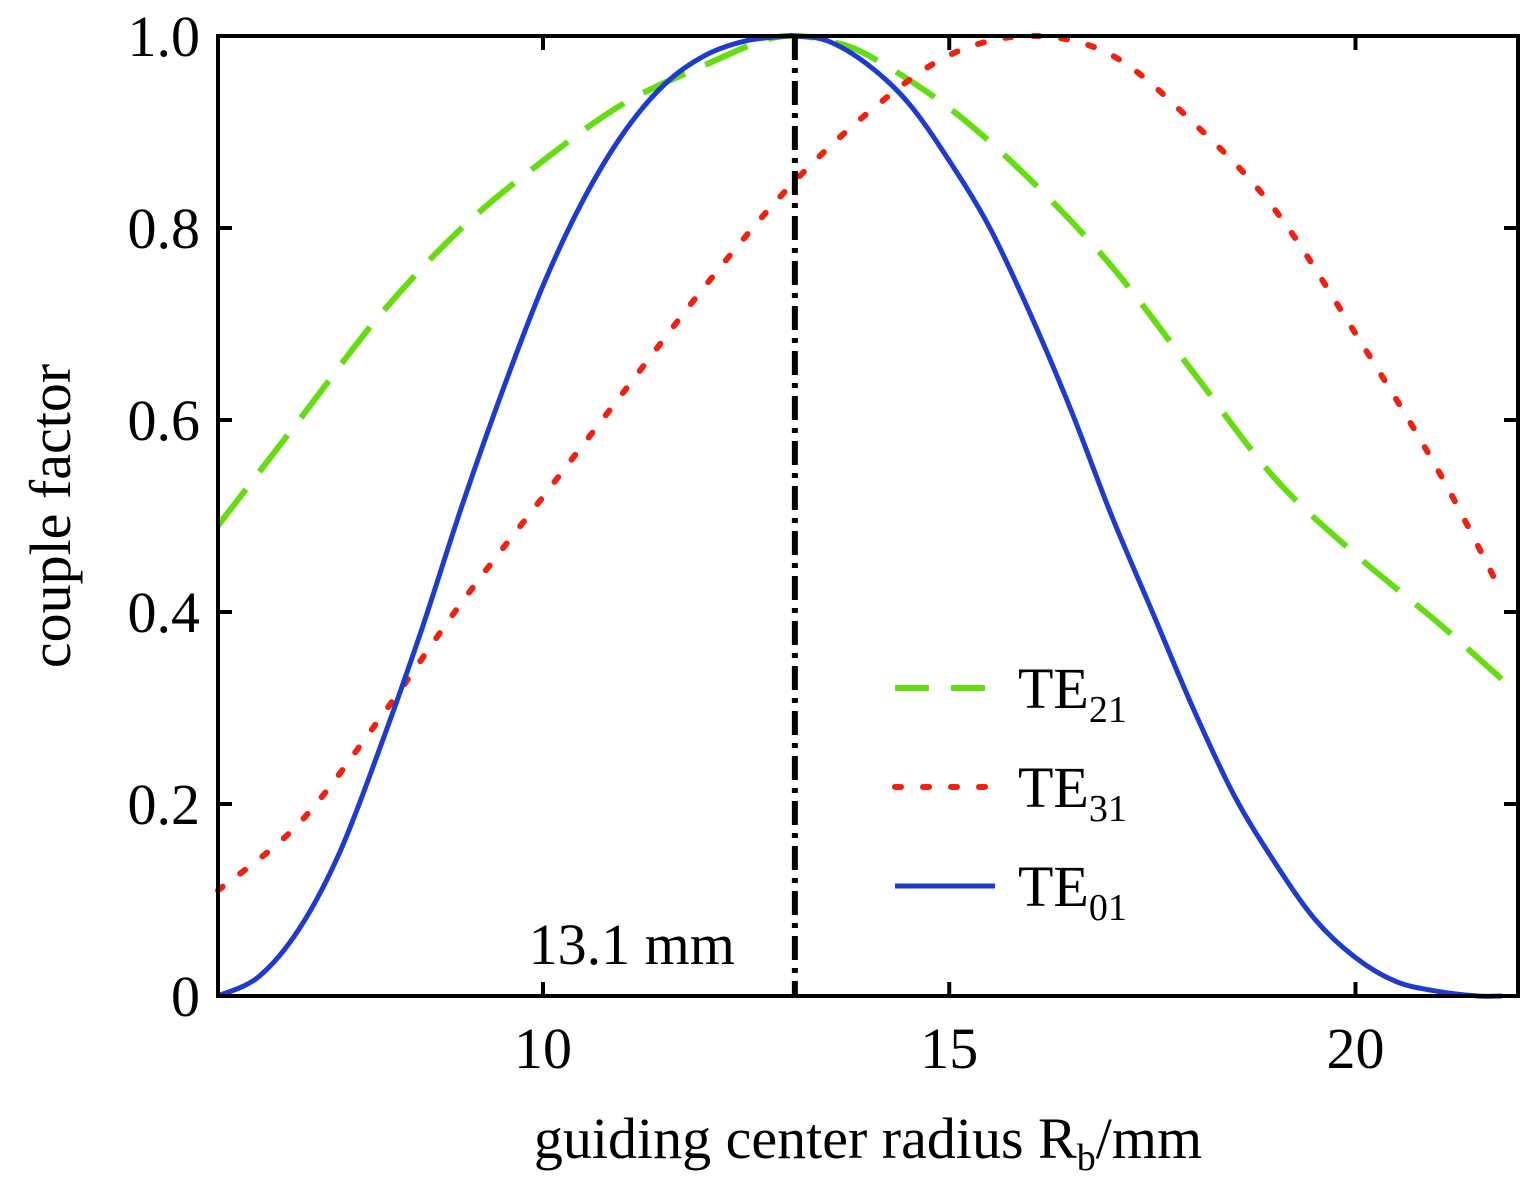 Image resolution: width=1535 pixels, height=1192 pixels. What do you see at coordinates (1356, 1048) in the screenshot?
I see `x-tick-label: 20` at bounding box center [1356, 1048].